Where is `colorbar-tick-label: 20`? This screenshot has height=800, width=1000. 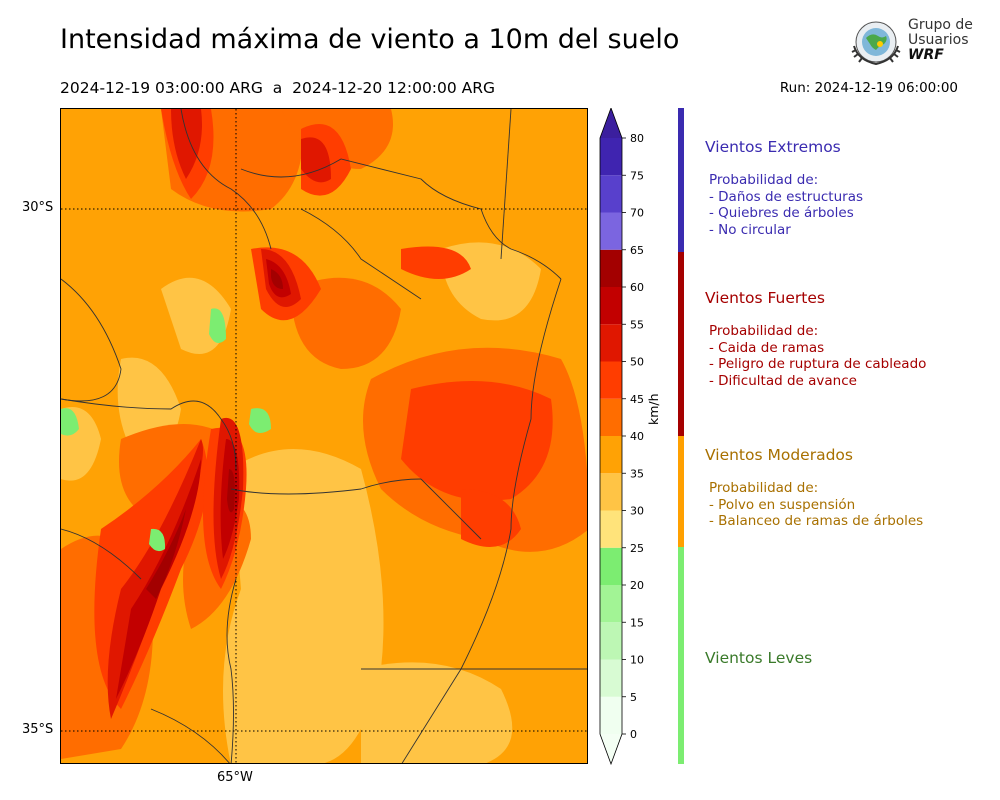 colorbar-tick-label: 20 is located at coordinates (637, 585).